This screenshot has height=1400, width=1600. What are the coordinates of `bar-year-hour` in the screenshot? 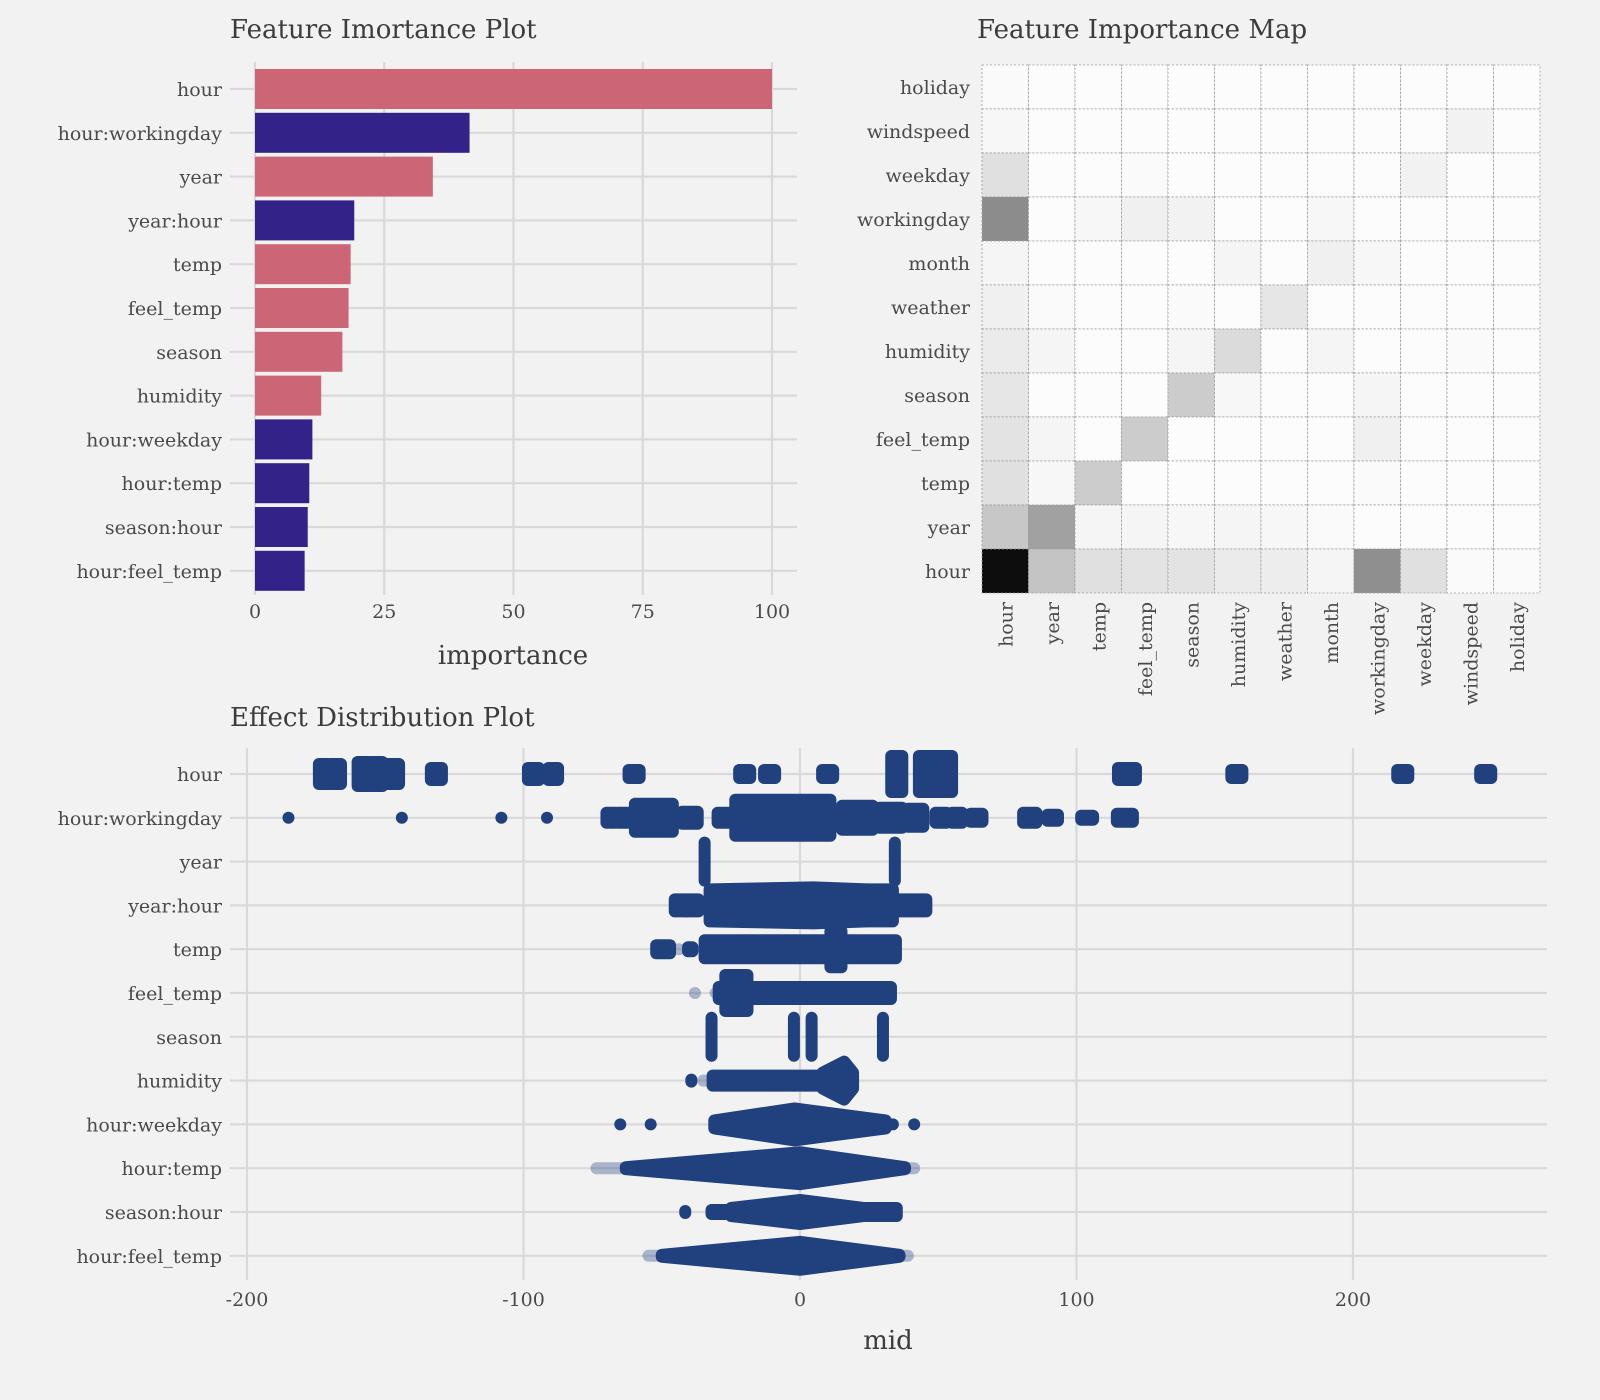 It's located at (305, 220).